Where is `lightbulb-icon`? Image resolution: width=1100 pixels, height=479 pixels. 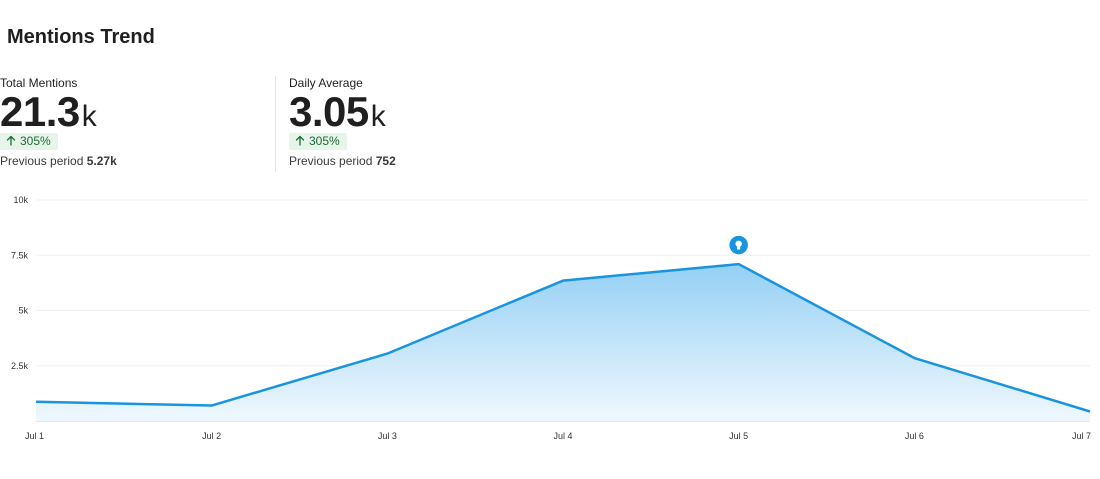 lightbulb-icon is located at coordinates (738, 245).